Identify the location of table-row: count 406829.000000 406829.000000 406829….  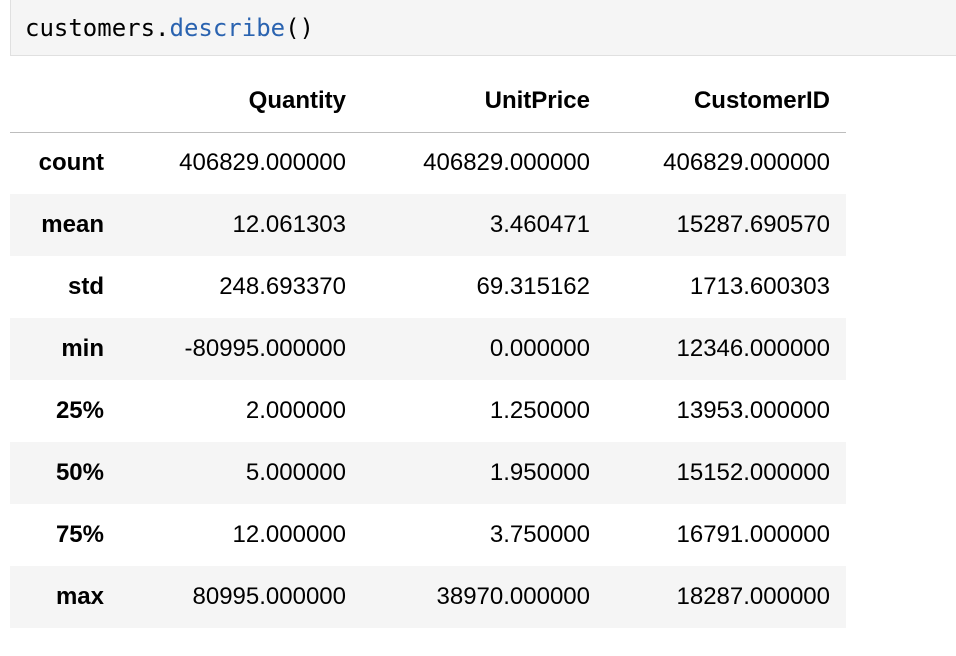
(428, 163).